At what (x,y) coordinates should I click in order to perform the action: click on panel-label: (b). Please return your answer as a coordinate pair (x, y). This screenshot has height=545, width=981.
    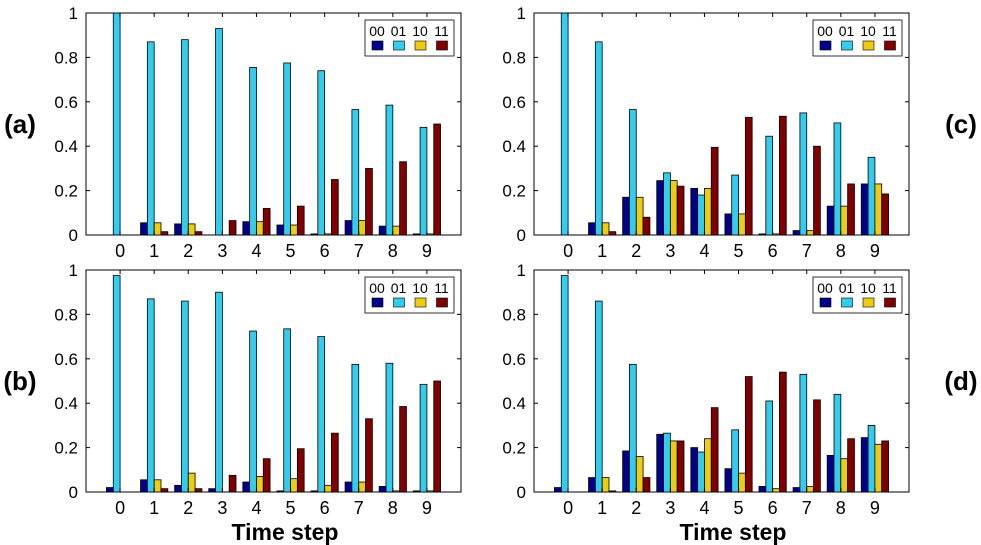
    Looking at the image, I should click on (19, 381).